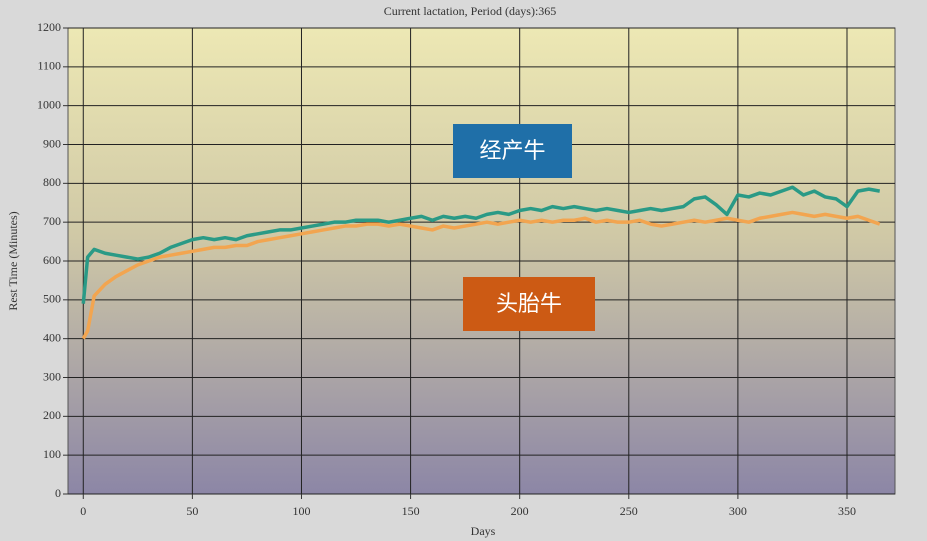 Image resolution: width=927 pixels, height=541 pixels. What do you see at coordinates (629, 511) in the screenshot?
I see `x-tick-label: 250` at bounding box center [629, 511].